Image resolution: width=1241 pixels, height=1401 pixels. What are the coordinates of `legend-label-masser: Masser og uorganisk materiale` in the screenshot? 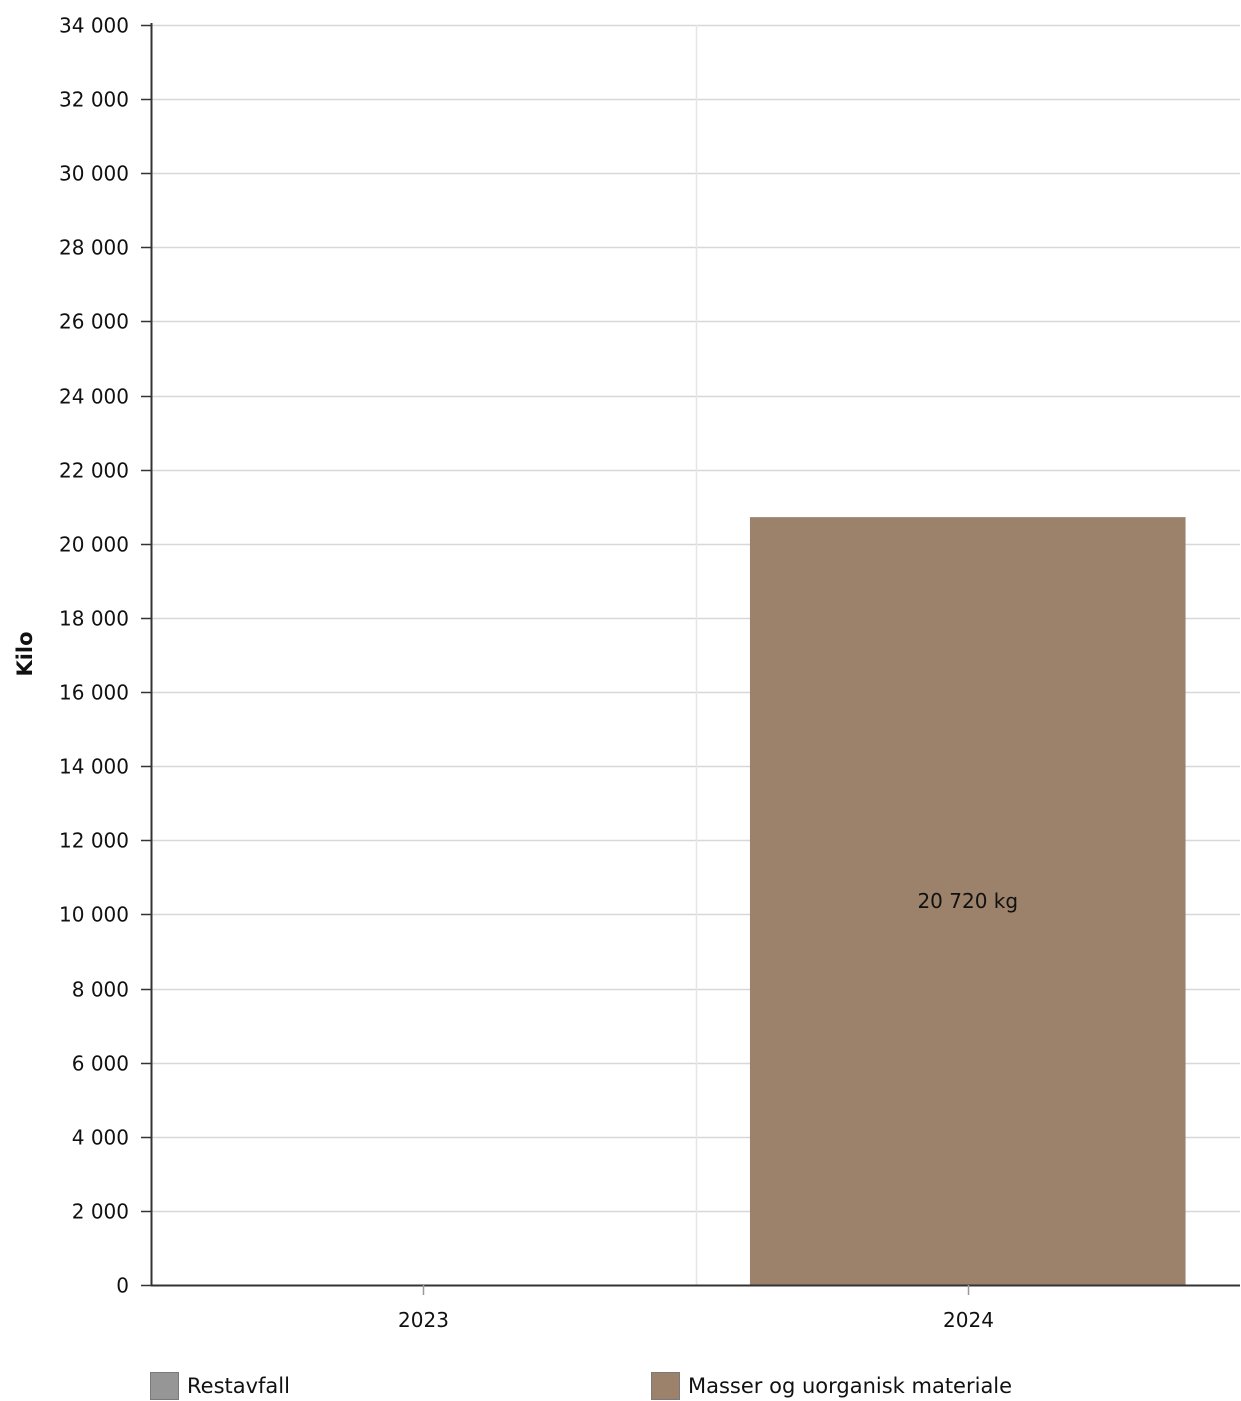 It's located at (850, 1386).